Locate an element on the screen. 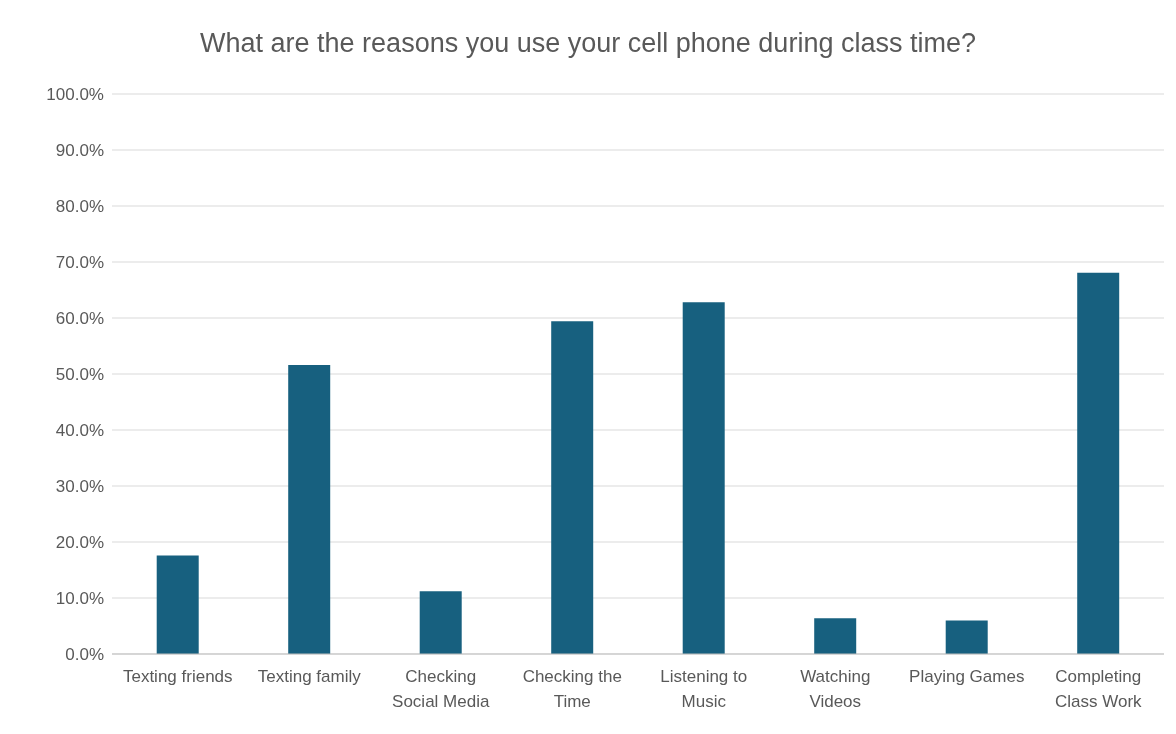 This screenshot has height=734, width=1176. y-tick-label: 70.0% is located at coordinates (79, 263).